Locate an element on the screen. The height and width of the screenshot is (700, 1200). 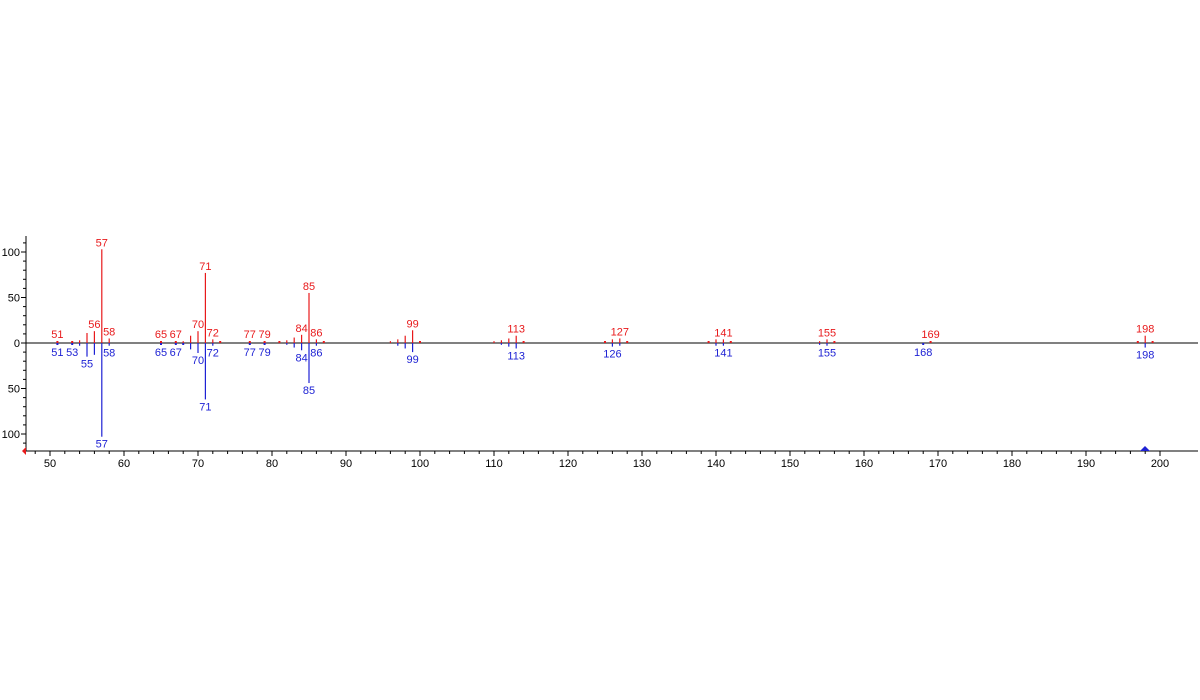
upper-peak-label-155: 155 is located at coordinates (827, 333).